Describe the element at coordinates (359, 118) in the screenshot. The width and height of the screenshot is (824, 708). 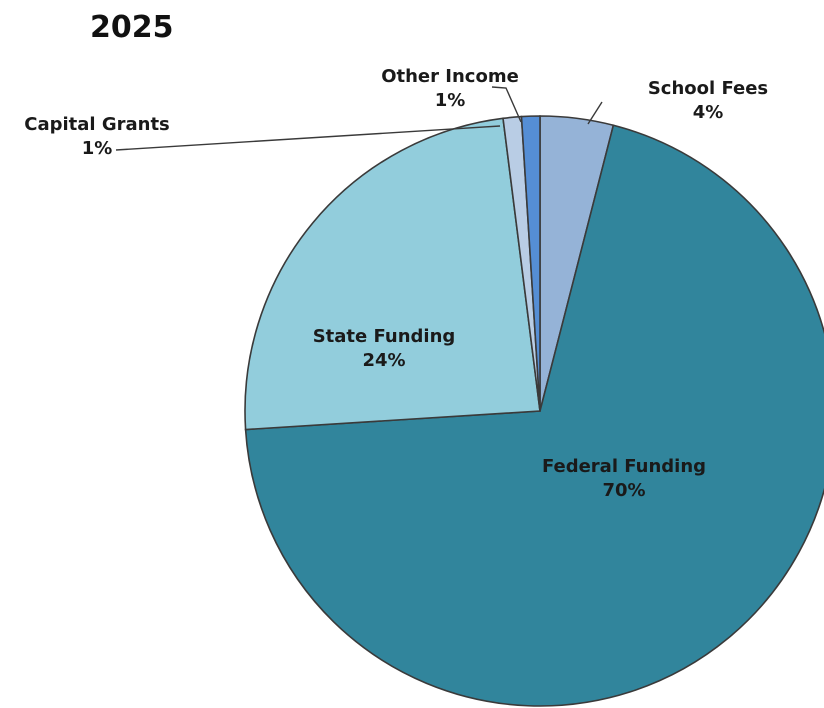
I see `leader-lines` at that location.